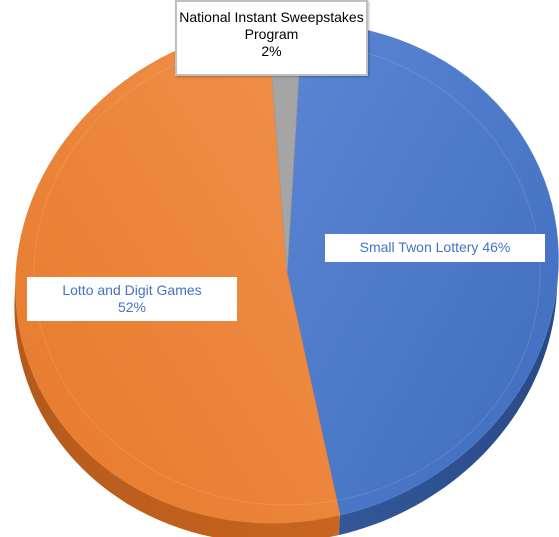 Image resolution: width=559 pixels, height=537 pixels. What do you see at coordinates (421, 247) in the screenshot?
I see `slice-label-text: Small Twon Lottery` at bounding box center [421, 247].